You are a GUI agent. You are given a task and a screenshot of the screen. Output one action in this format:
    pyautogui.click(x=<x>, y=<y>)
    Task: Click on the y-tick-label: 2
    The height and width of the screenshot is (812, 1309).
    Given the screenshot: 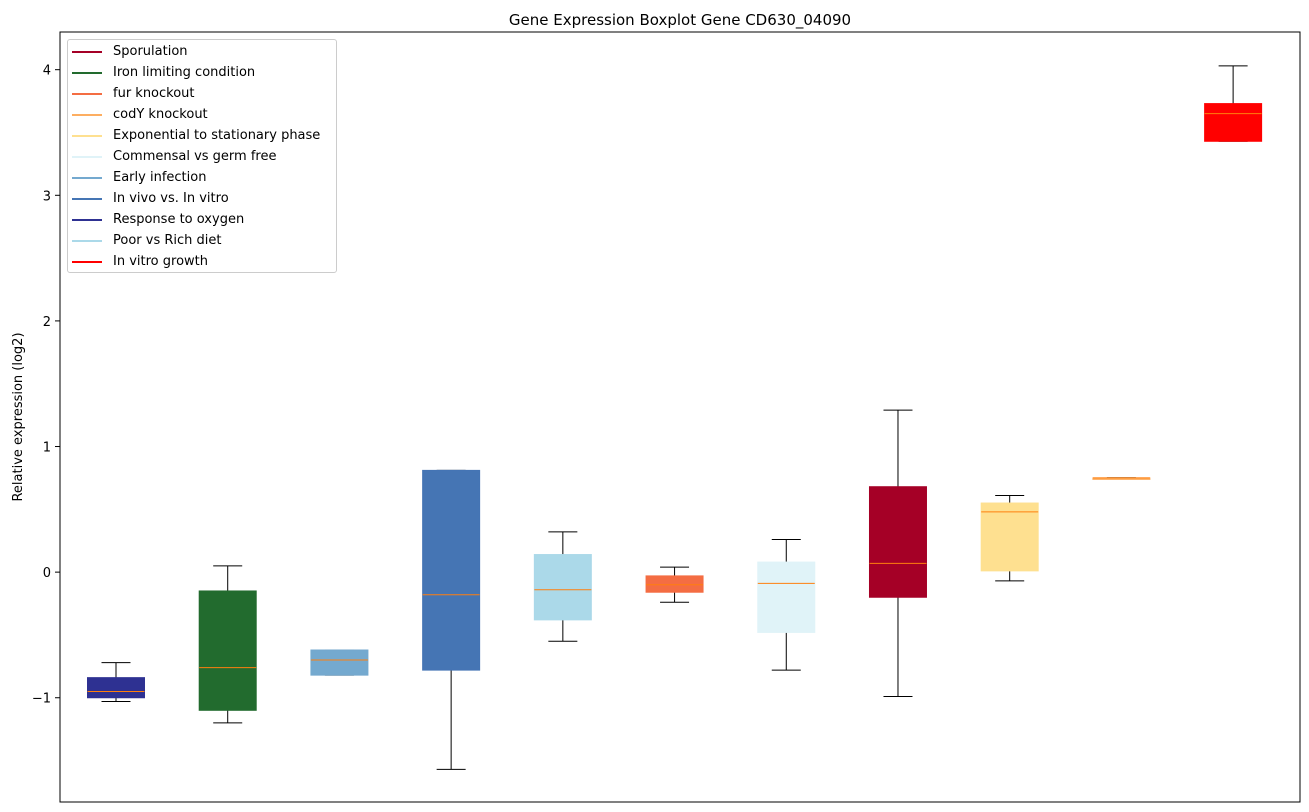 What is the action you would take?
    pyautogui.click(x=47, y=322)
    